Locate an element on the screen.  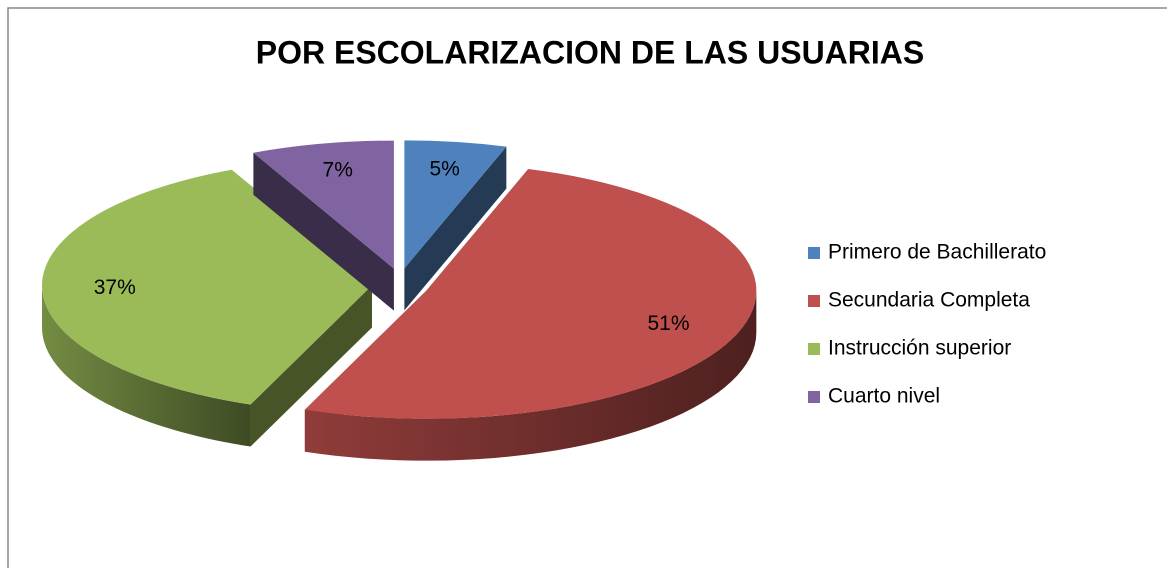
data-label: 51% is located at coordinates (669, 323).